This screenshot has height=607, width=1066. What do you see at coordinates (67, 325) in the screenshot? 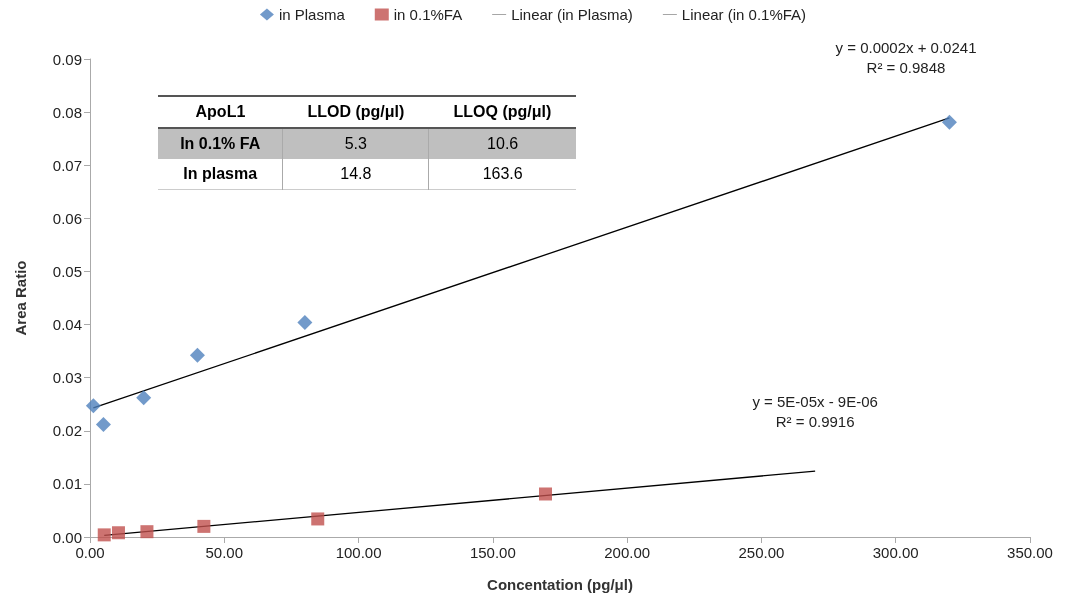
I see `y-tick-label: 0.04` at bounding box center [67, 325].